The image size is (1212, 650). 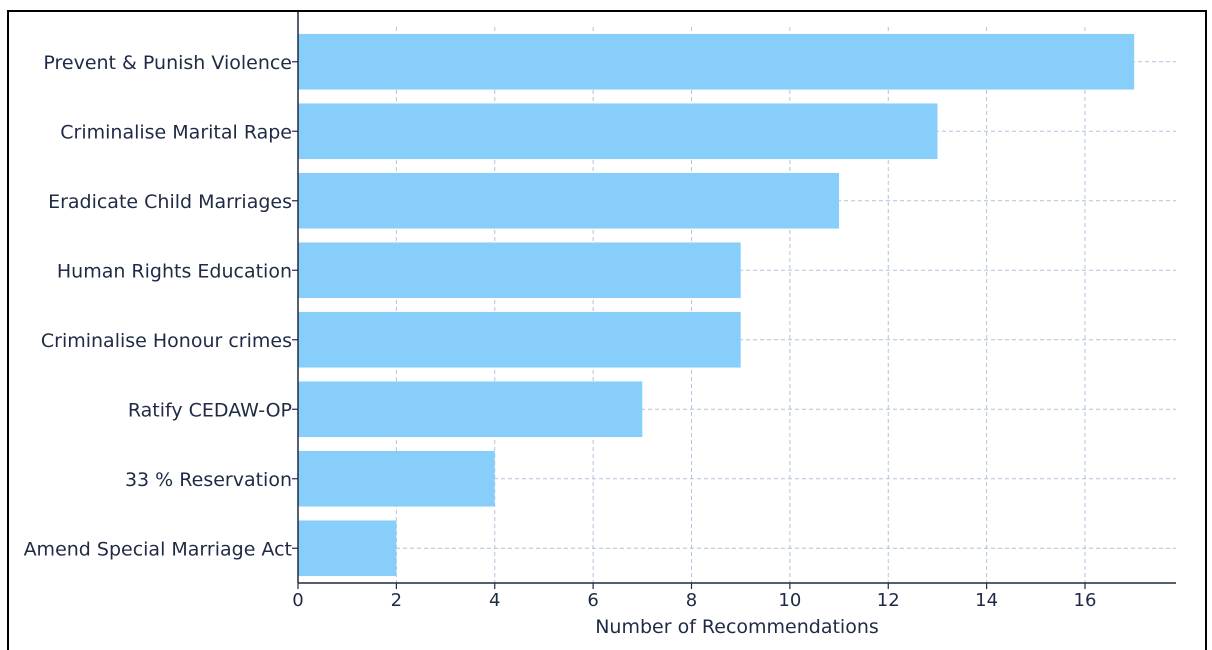 I want to click on x-tick-label: 4, so click(x=494, y=600).